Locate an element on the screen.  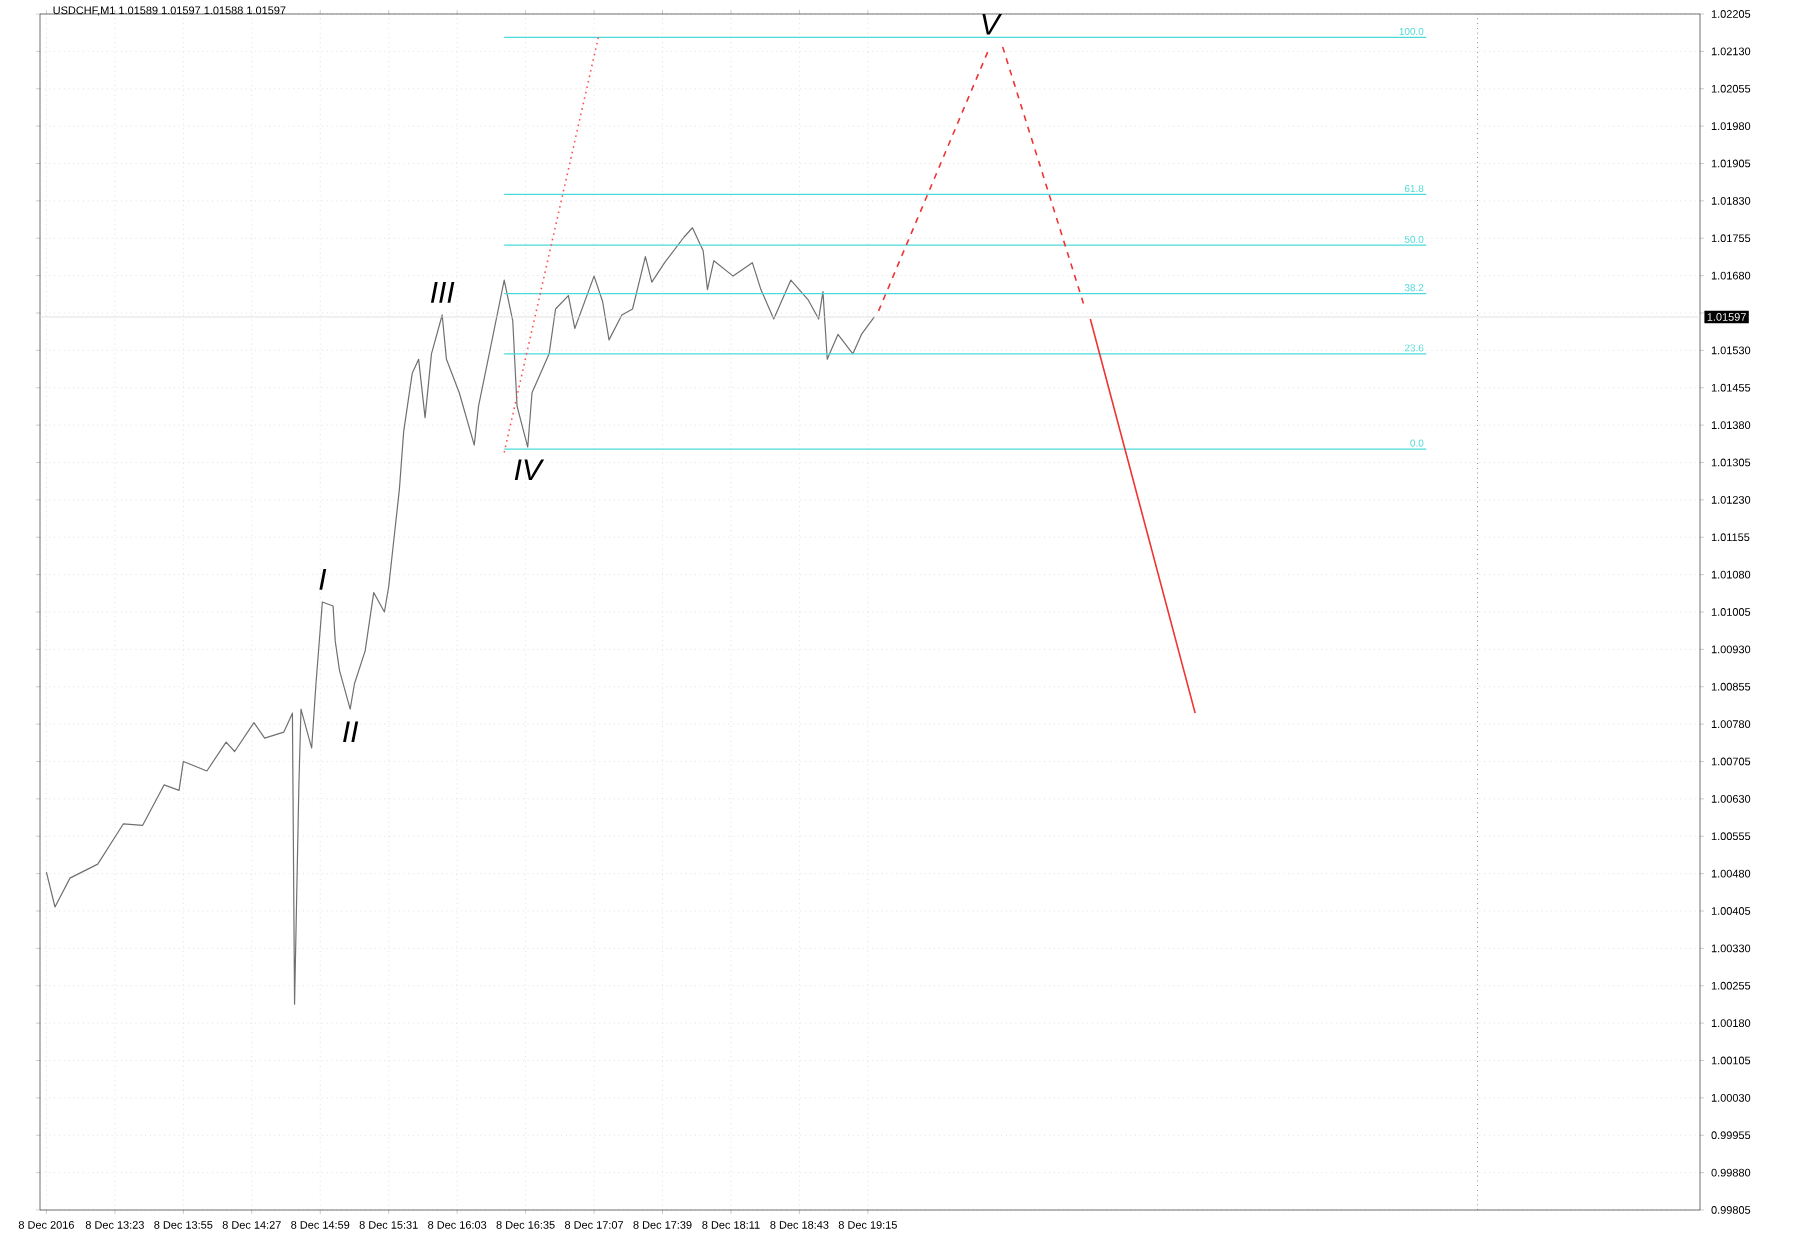
annotation: V is located at coordinates (992, 24).